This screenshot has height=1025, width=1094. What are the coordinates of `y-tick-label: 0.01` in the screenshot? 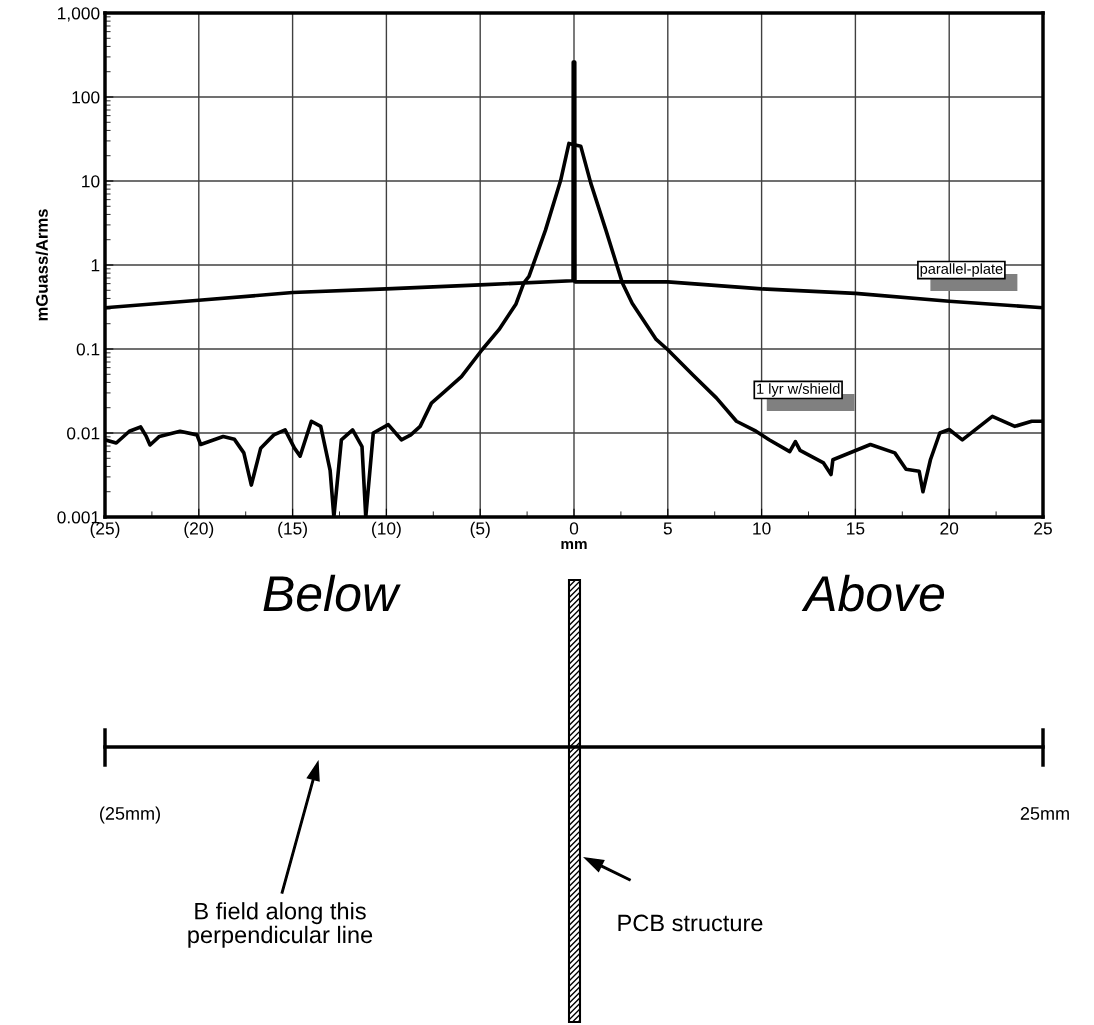 It's located at (83, 433).